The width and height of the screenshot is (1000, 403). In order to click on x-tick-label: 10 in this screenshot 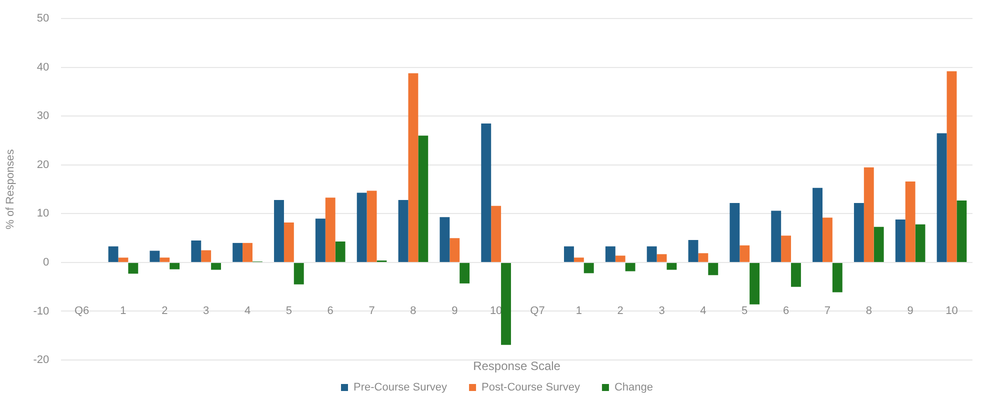, I will do `click(952, 311)`.